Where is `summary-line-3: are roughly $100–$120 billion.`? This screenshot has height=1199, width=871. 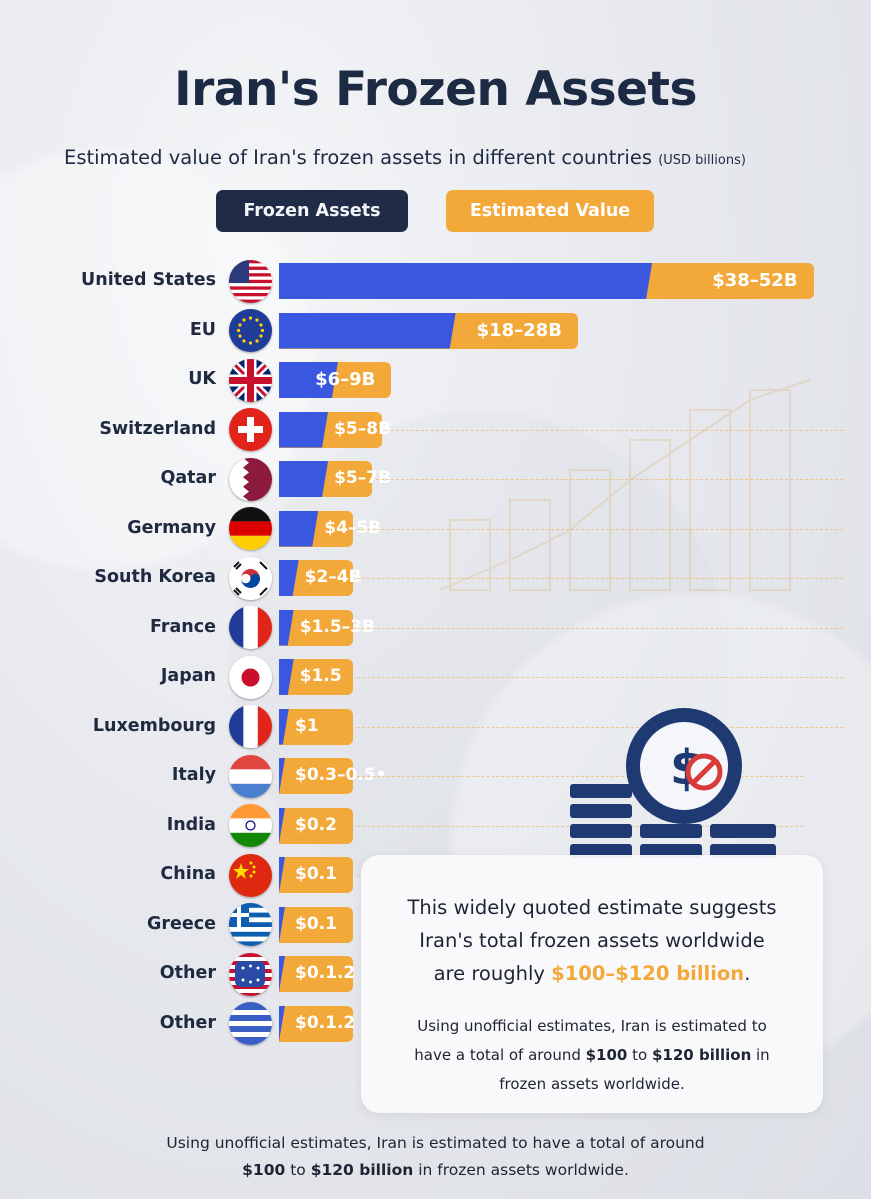
summary-line-3: are roughly $100–$120 billion. is located at coordinates (592, 973).